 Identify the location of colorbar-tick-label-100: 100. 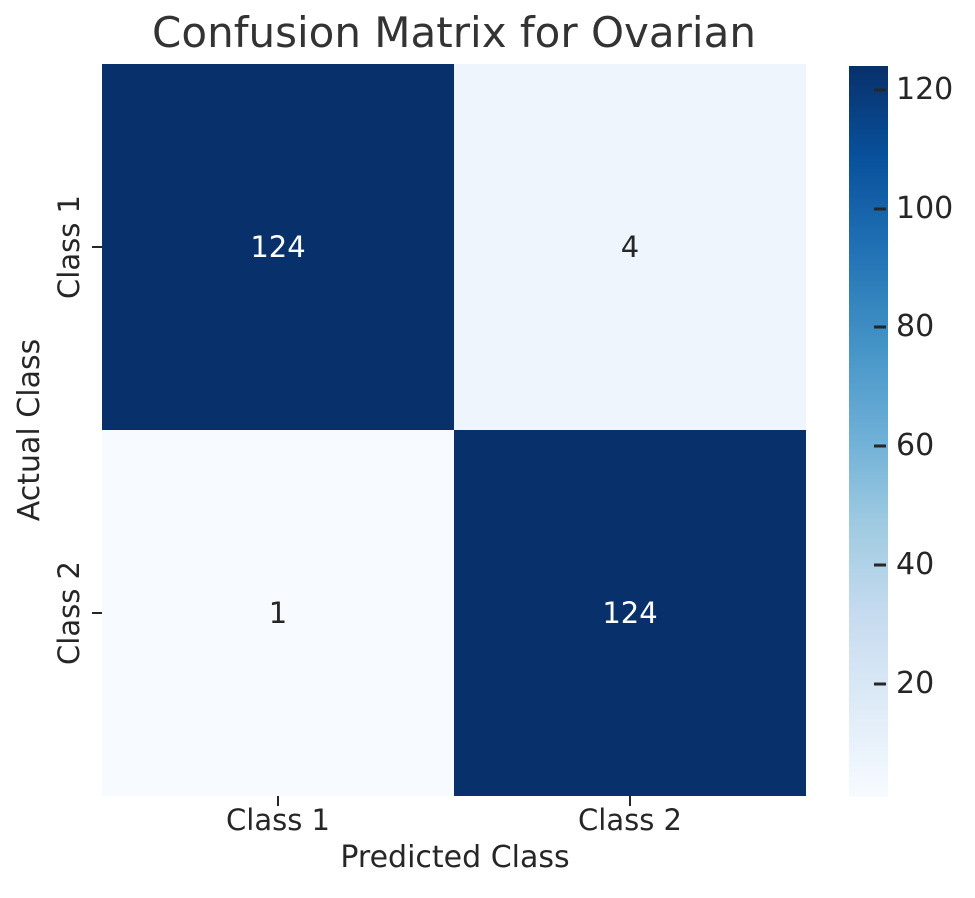
(925, 208).